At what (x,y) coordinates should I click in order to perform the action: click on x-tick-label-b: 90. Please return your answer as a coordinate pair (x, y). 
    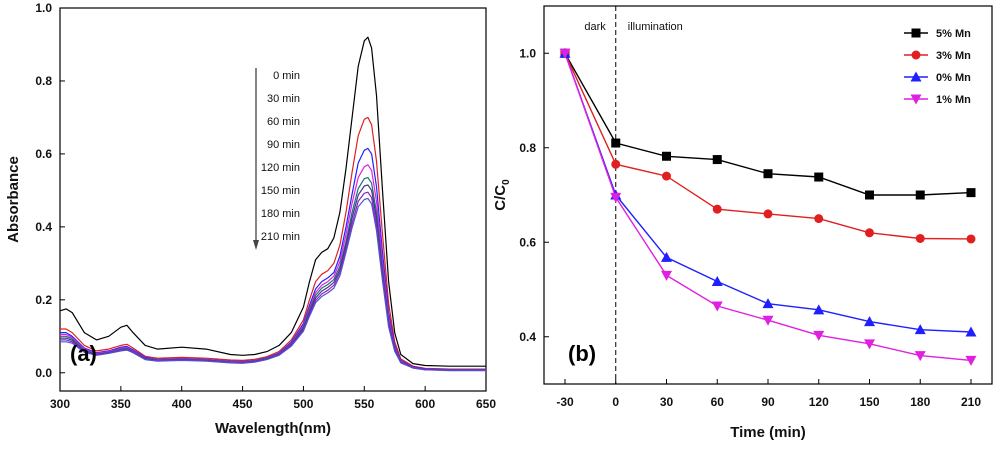
    Looking at the image, I should click on (768, 402).